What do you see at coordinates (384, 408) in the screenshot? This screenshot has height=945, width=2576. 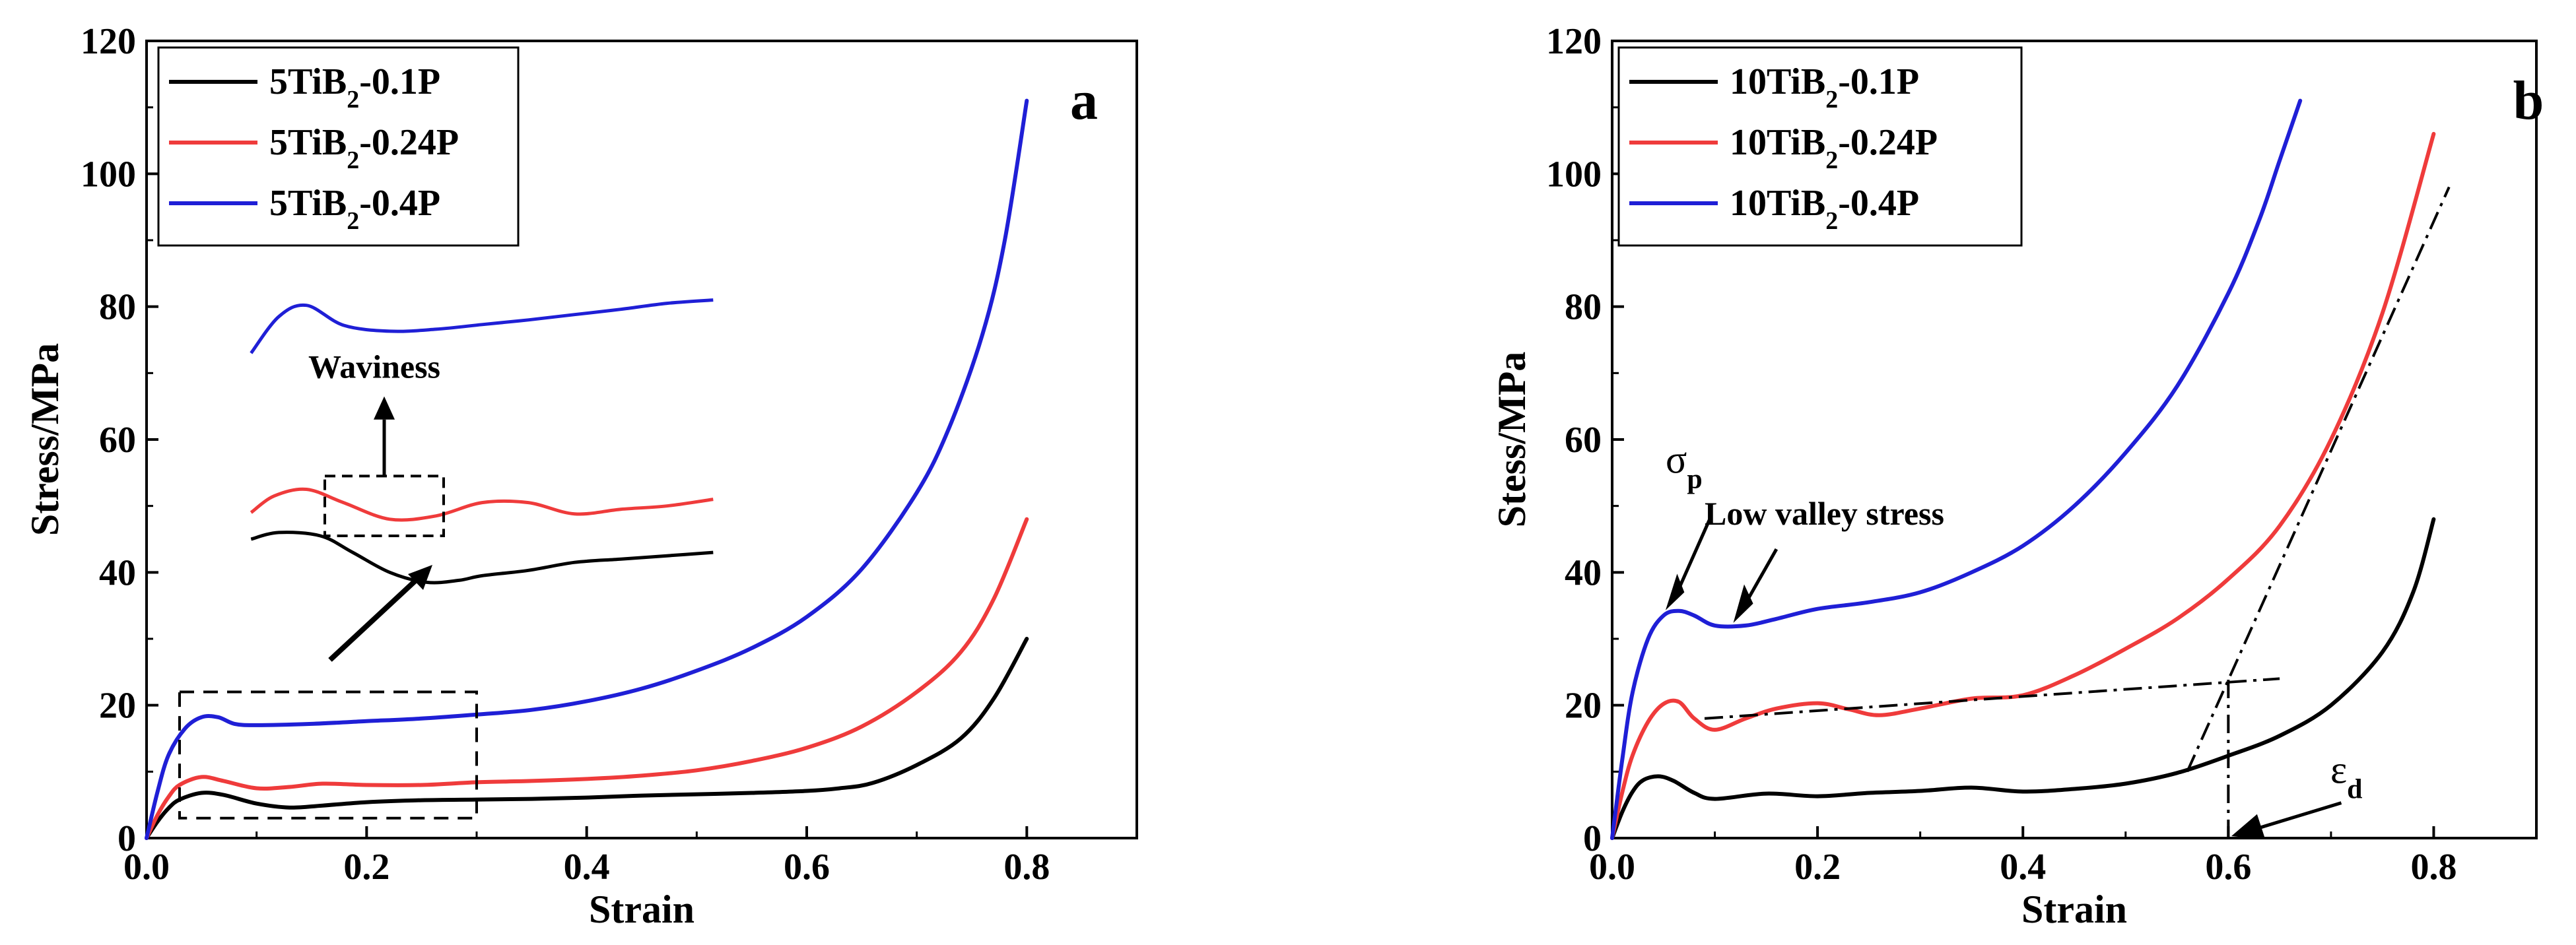 I see `waviness-arrow-head` at bounding box center [384, 408].